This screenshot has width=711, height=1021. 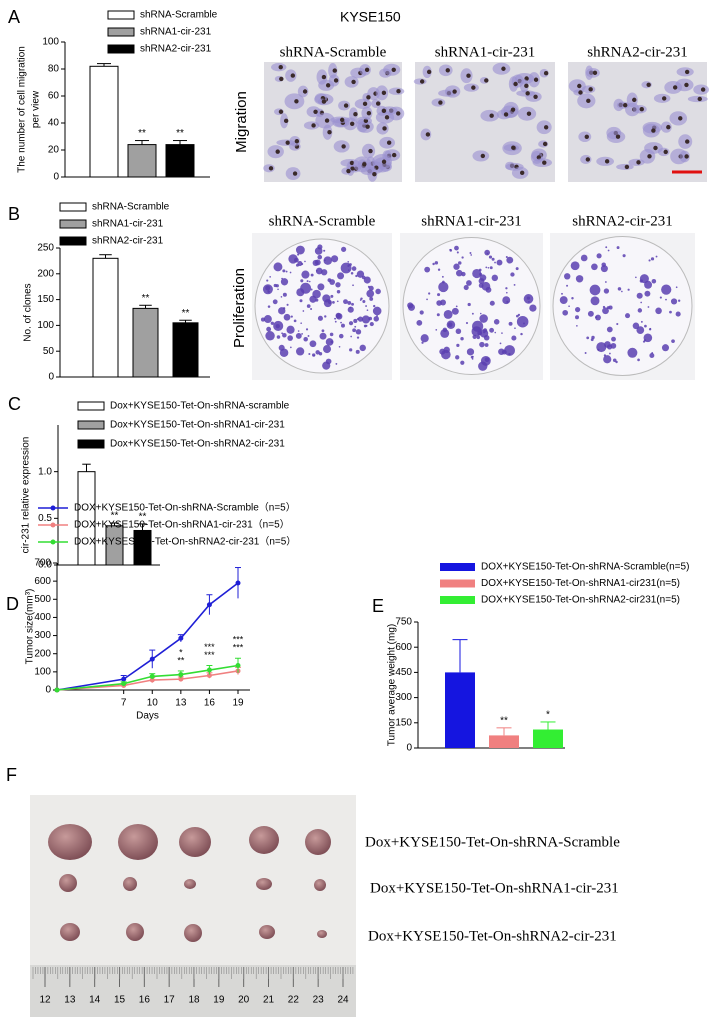 What do you see at coordinates (143, 517) in the screenshot?
I see `significance: **` at bounding box center [143, 517].